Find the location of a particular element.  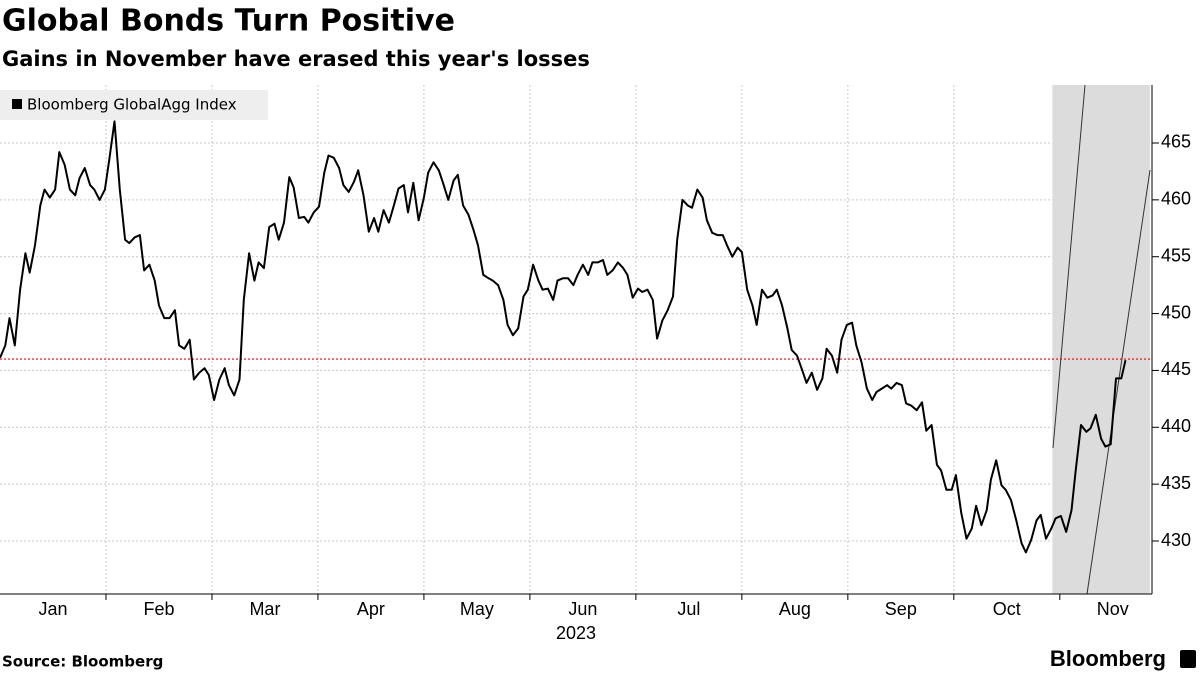

chart-title: Global Bonds Turn Positive is located at coordinates (228, 21).